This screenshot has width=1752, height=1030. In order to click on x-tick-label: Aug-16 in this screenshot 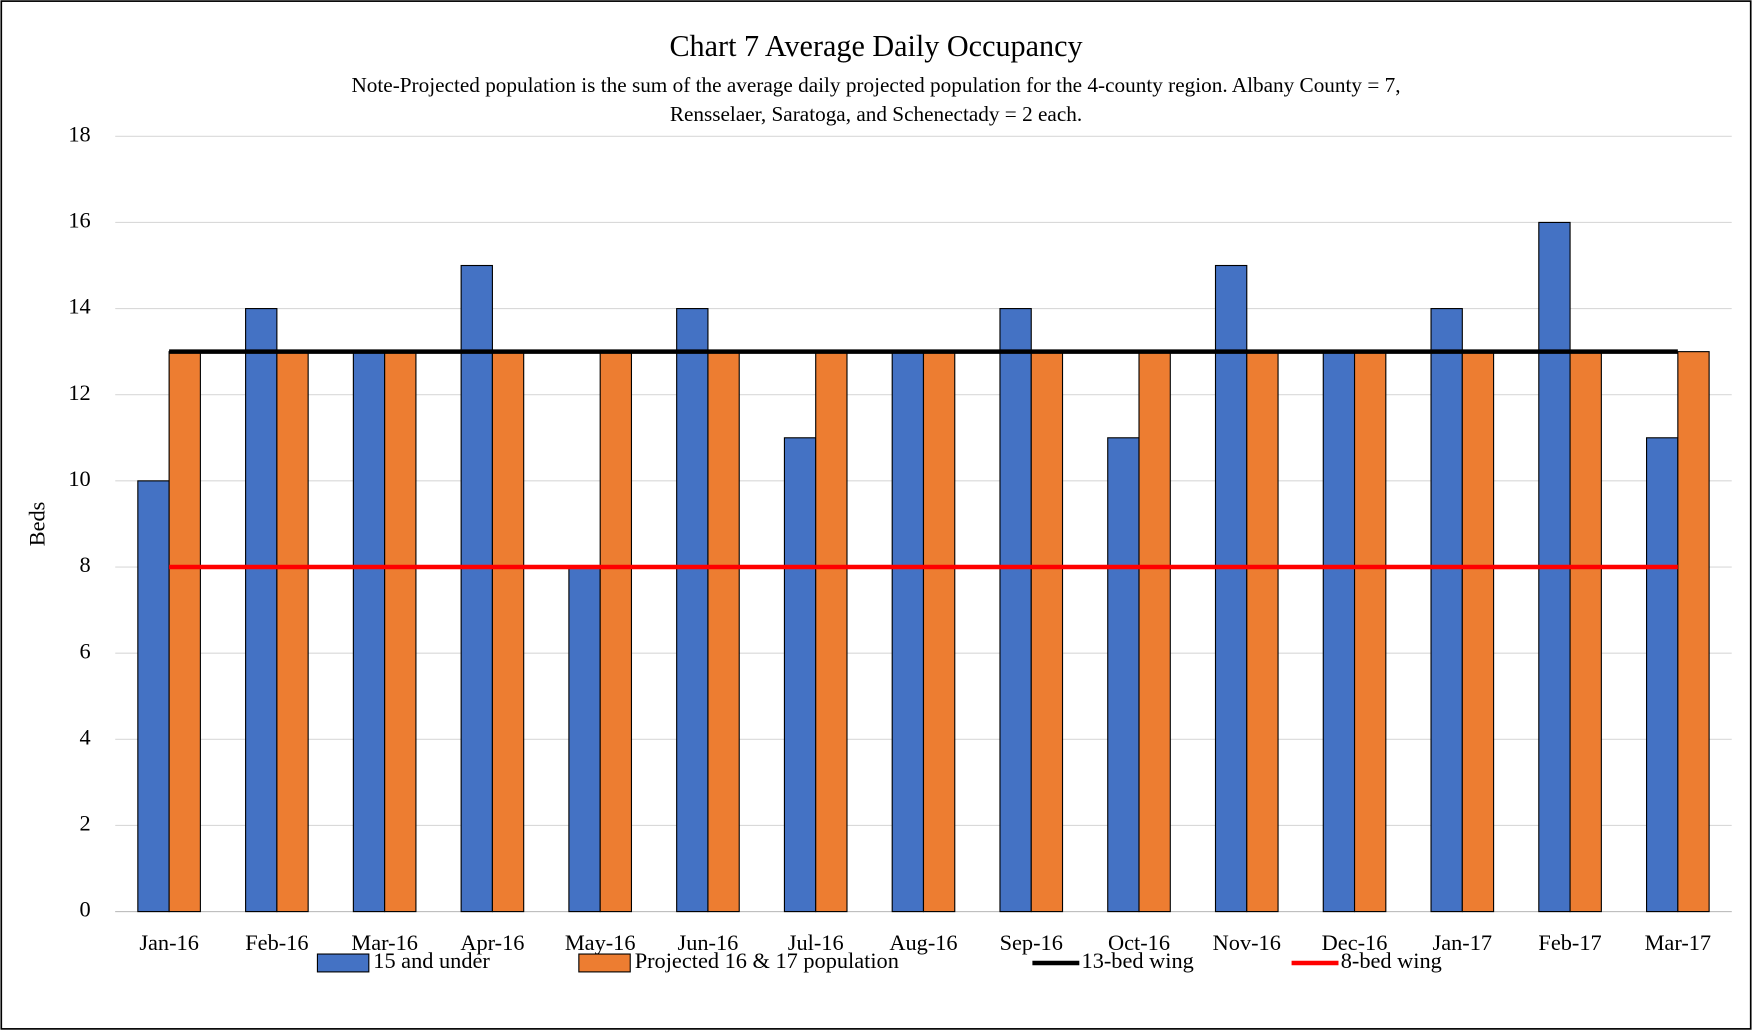, I will do `click(923, 942)`.